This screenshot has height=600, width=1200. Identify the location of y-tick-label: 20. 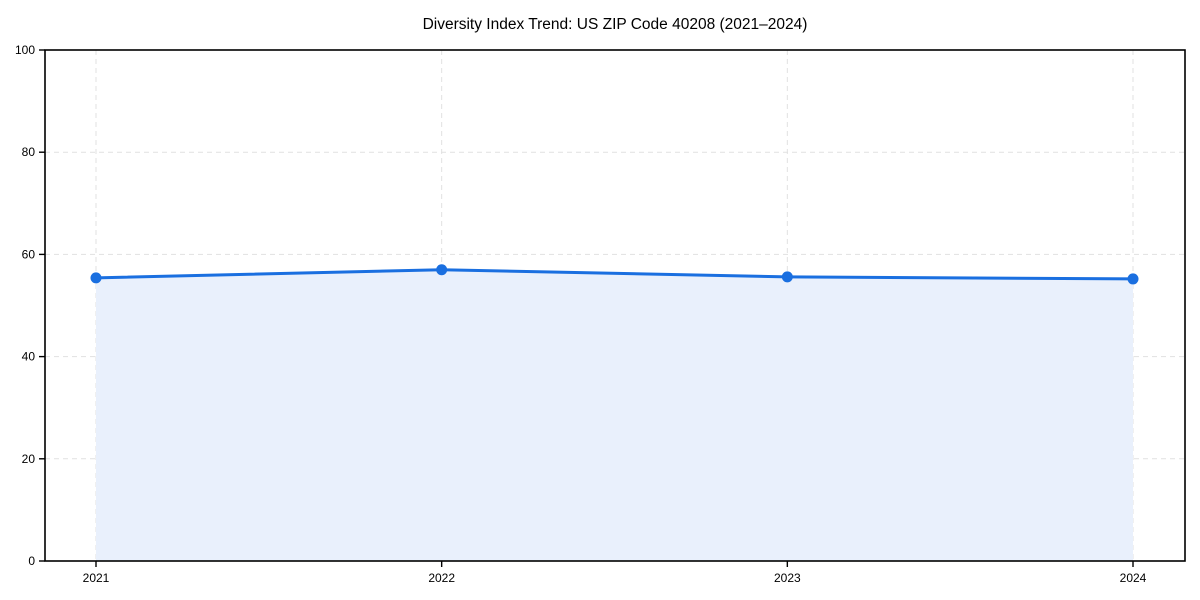
(29, 459).